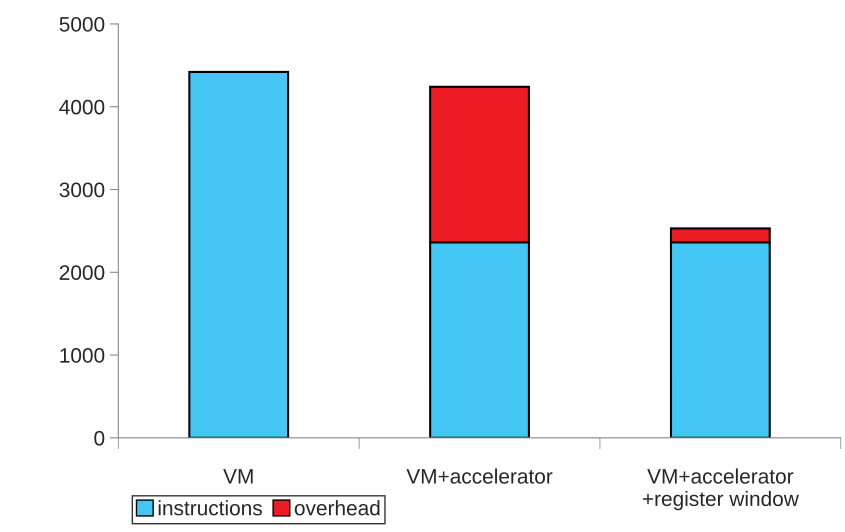 Image resolution: width=845 pixels, height=532 pixels. What do you see at coordinates (82, 272) in the screenshot?
I see `y-tick-label: 2000` at bounding box center [82, 272].